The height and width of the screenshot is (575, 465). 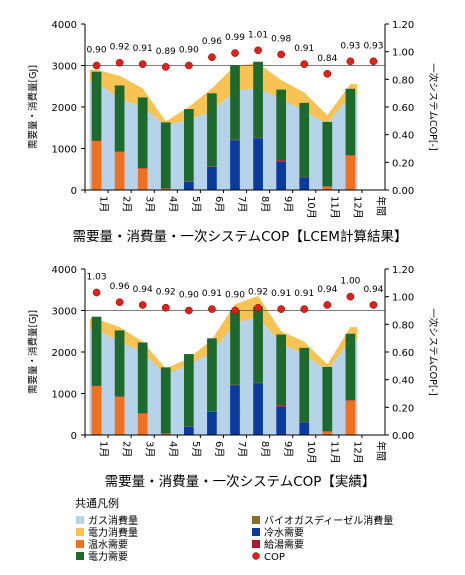 What do you see at coordinates (327, 59) in the screenshot?
I see `cop-data-label: 0.84` at bounding box center [327, 59].